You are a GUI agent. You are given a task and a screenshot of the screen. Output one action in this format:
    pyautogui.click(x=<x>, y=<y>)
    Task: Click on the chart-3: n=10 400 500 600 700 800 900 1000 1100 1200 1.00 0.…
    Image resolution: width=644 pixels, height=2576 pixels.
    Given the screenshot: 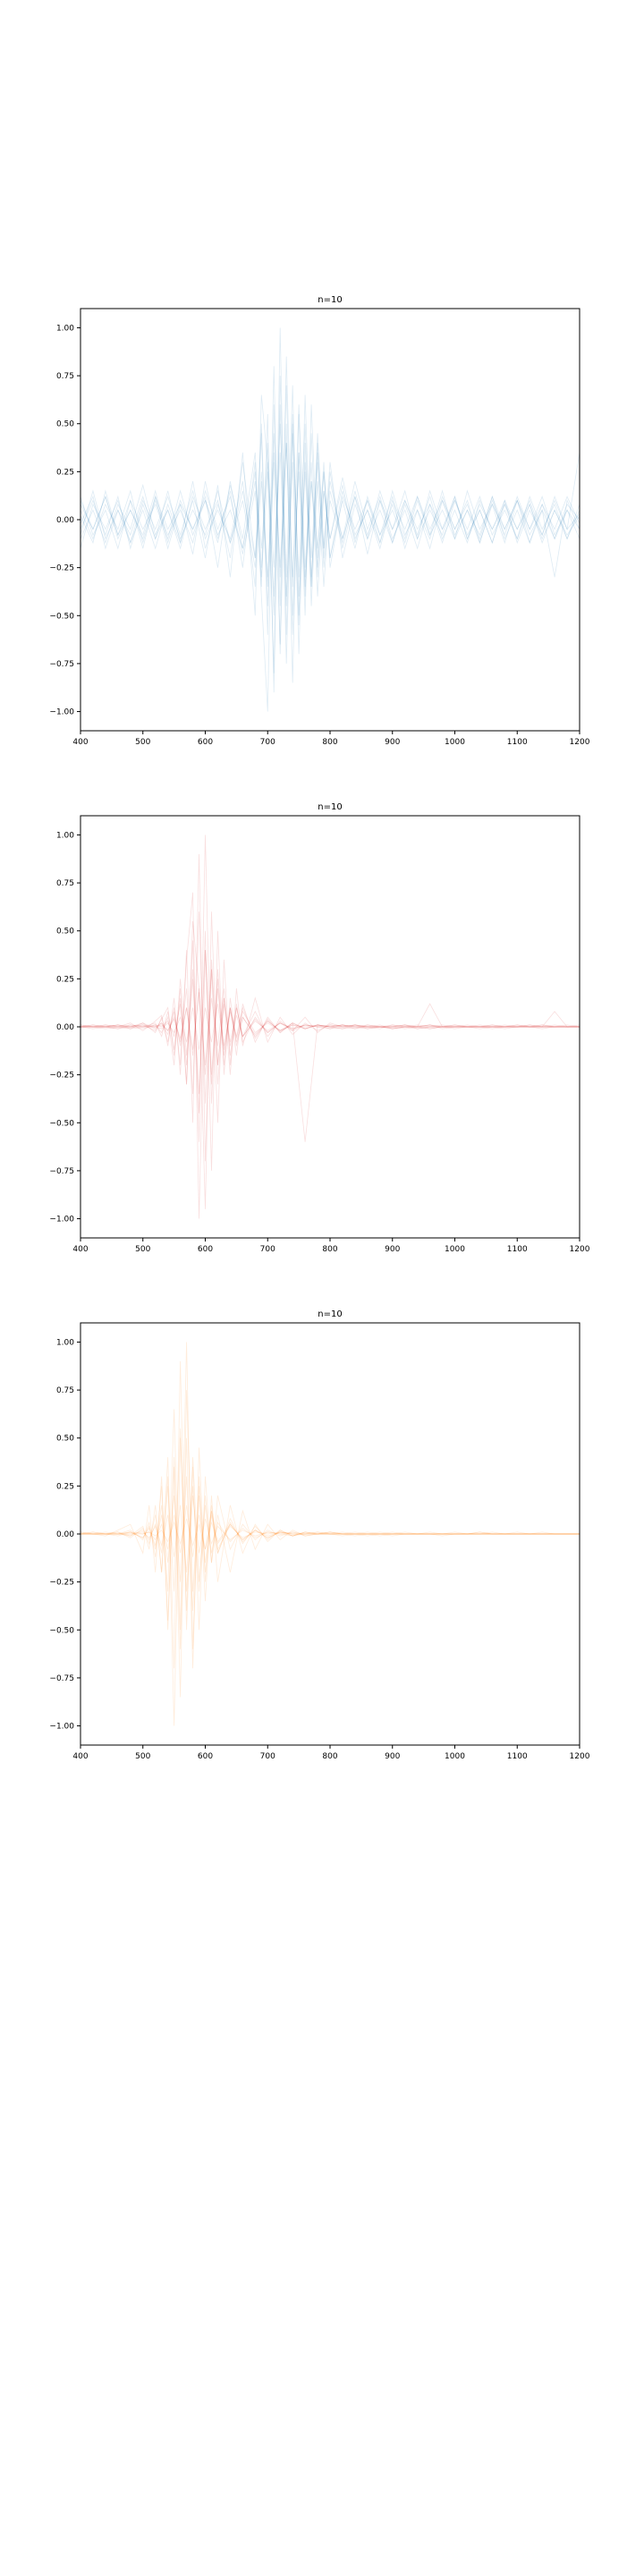 What is the action you would take?
    pyautogui.click(x=319, y=1535)
    